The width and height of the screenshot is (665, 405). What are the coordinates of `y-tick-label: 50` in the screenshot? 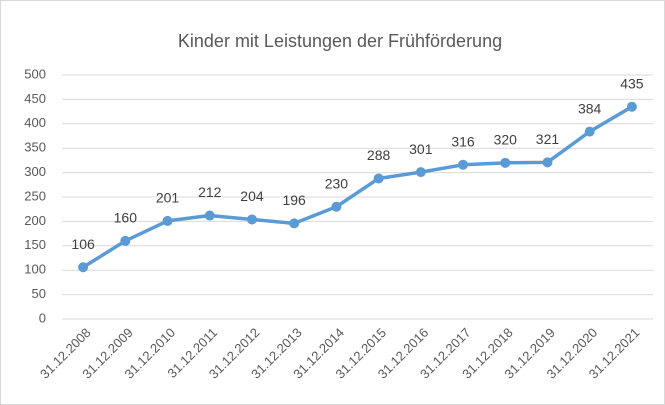 It's located at (39, 293).